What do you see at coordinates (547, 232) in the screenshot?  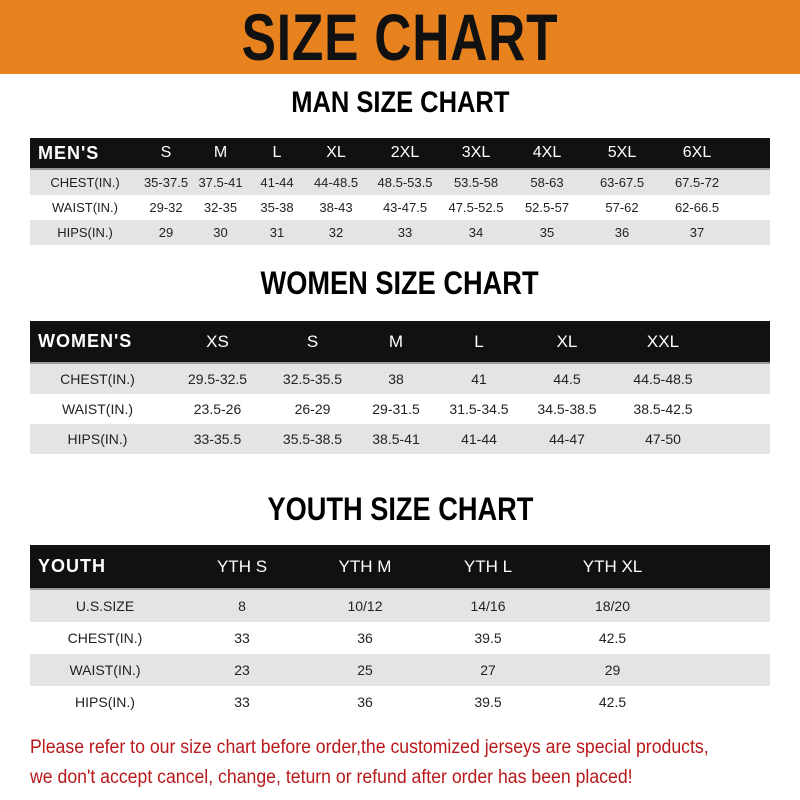 I see `table-cell: 35` at bounding box center [547, 232].